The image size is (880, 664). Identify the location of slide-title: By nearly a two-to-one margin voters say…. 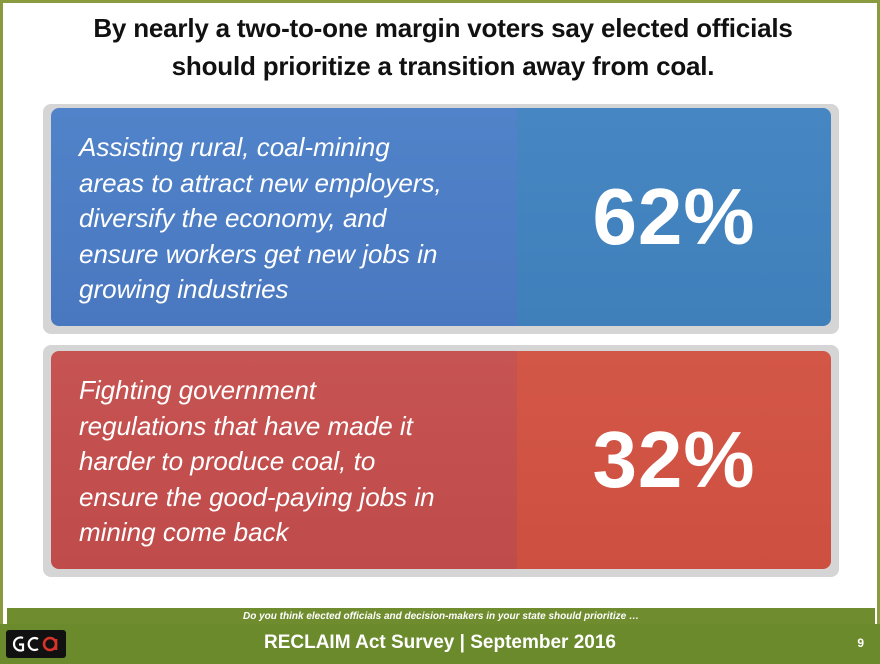
(443, 47).